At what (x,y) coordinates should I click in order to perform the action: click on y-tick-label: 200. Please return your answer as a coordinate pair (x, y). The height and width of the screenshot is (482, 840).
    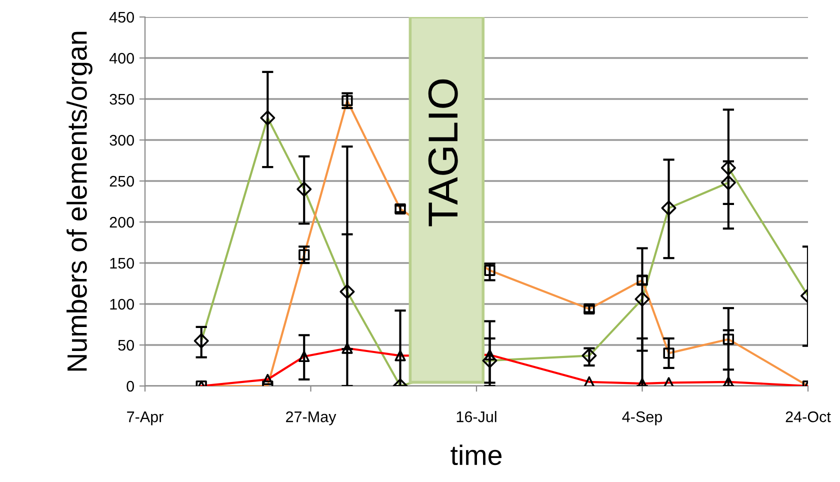
    Looking at the image, I should click on (122, 222).